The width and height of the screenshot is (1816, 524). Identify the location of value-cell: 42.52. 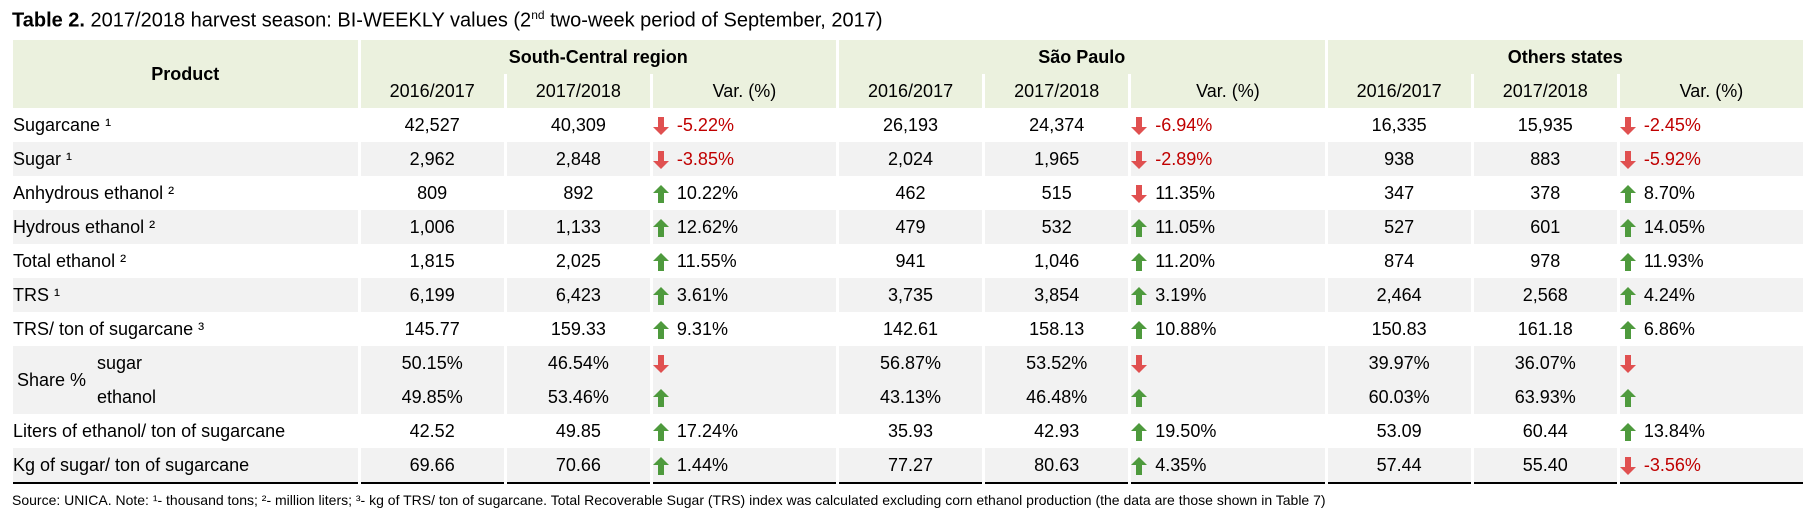
(432, 431).